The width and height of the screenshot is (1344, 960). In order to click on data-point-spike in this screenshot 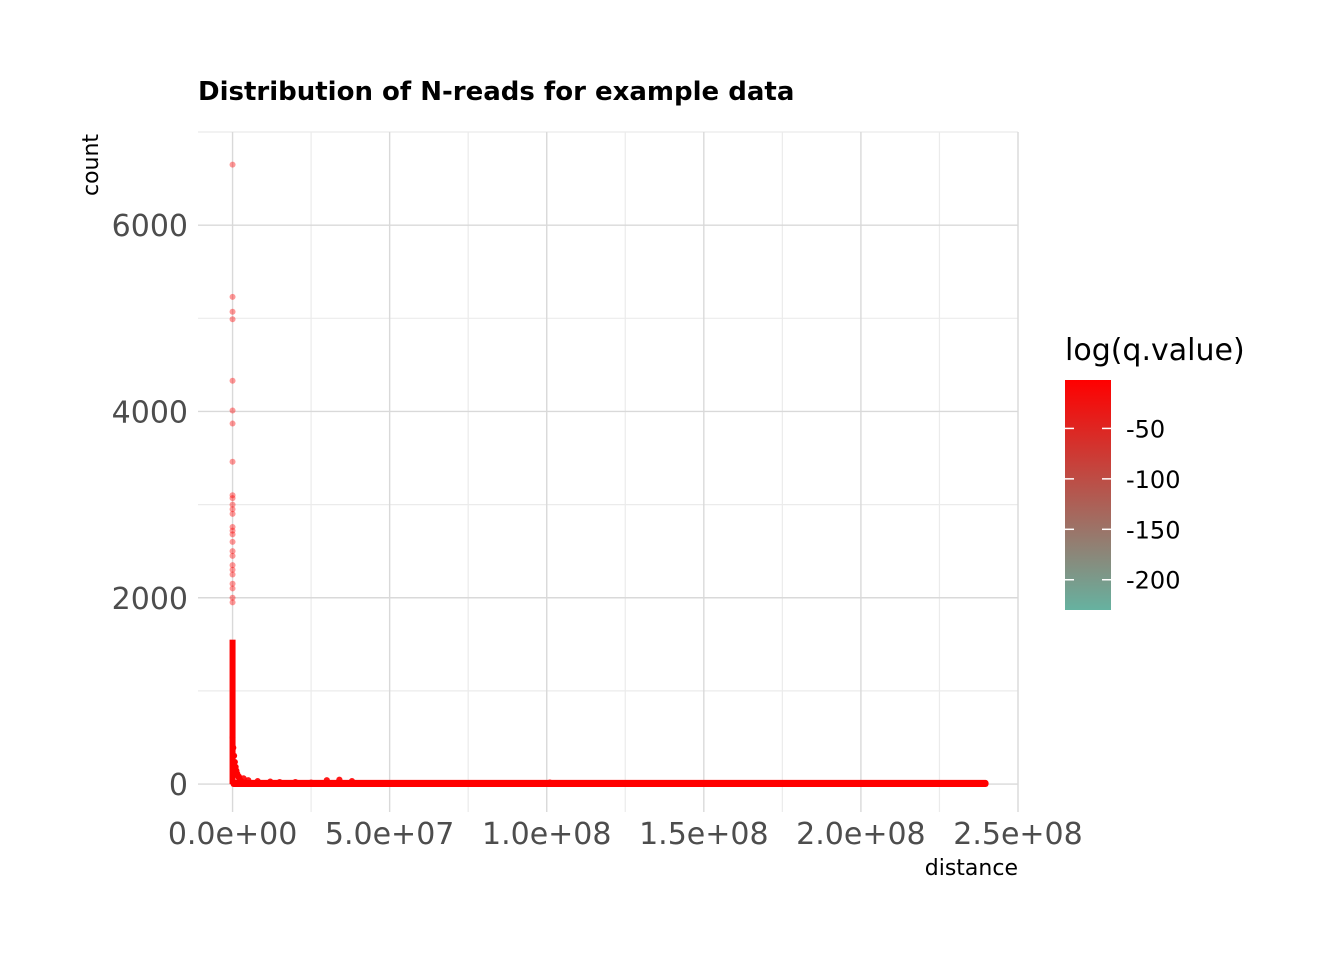, I will do `click(232, 712)`.